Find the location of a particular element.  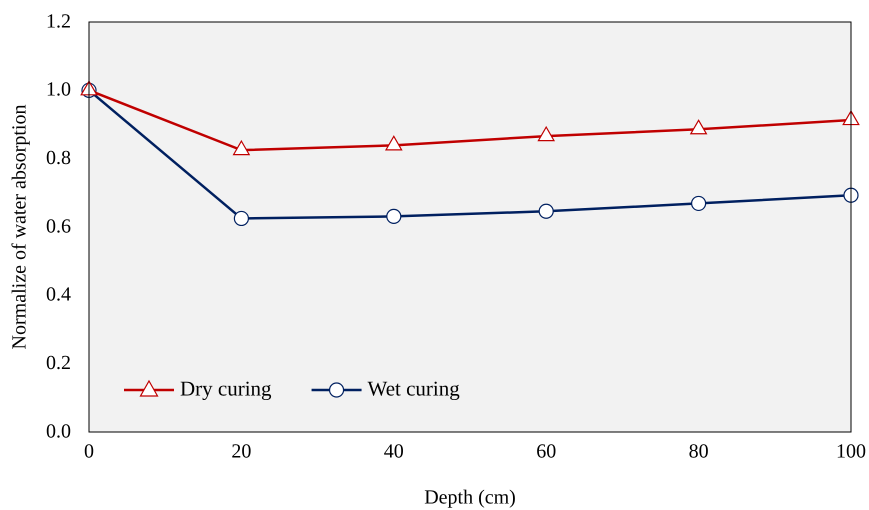

x-axis-title: Depth (cm) is located at coordinates (470, 497).